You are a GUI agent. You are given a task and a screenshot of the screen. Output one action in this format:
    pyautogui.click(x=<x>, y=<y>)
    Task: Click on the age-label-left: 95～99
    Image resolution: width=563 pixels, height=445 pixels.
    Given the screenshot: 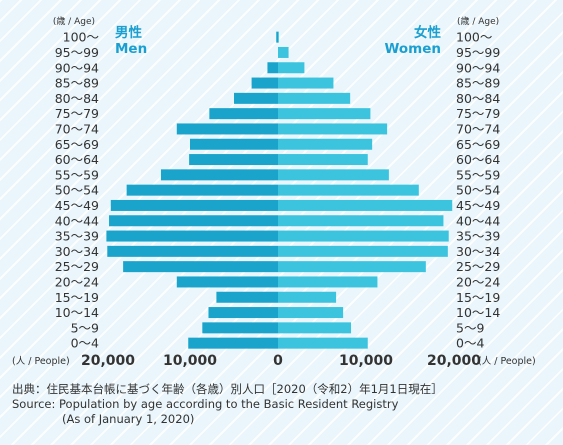 What is the action you would take?
    pyautogui.click(x=77, y=52)
    